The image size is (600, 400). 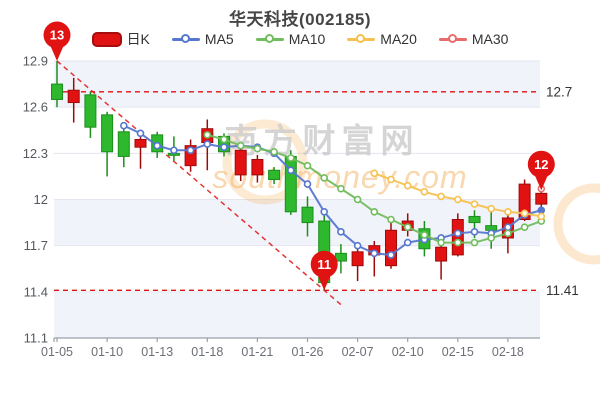 I want to click on watermark-text-cn: 南方财富网, so click(x=322, y=140).